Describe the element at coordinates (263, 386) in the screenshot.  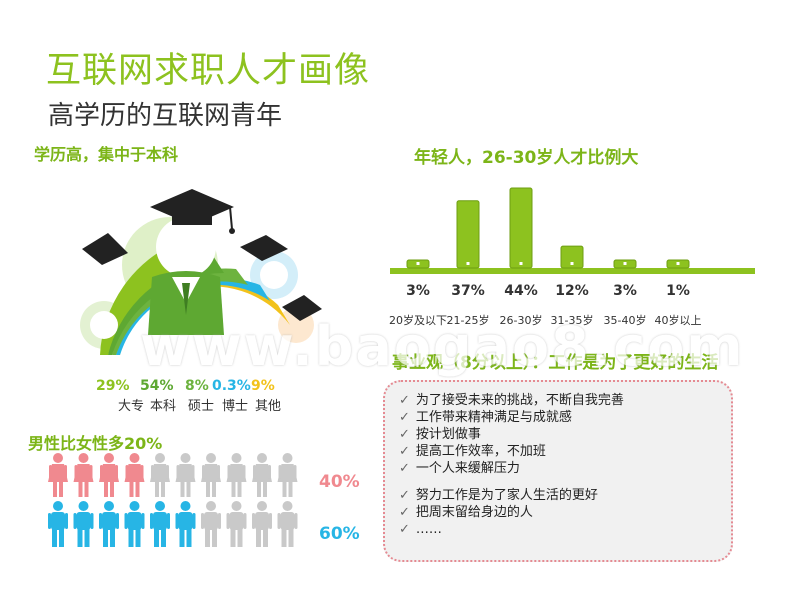
I see `edu-pct-qita: 9%` at that location.